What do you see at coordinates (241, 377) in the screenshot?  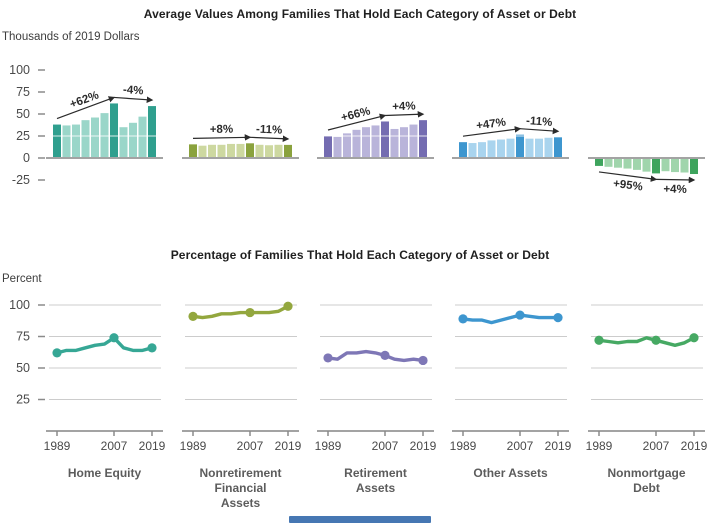 I see `line-panel-nonretirement-financial-assets: 1989 2007 2019` at bounding box center [241, 377].